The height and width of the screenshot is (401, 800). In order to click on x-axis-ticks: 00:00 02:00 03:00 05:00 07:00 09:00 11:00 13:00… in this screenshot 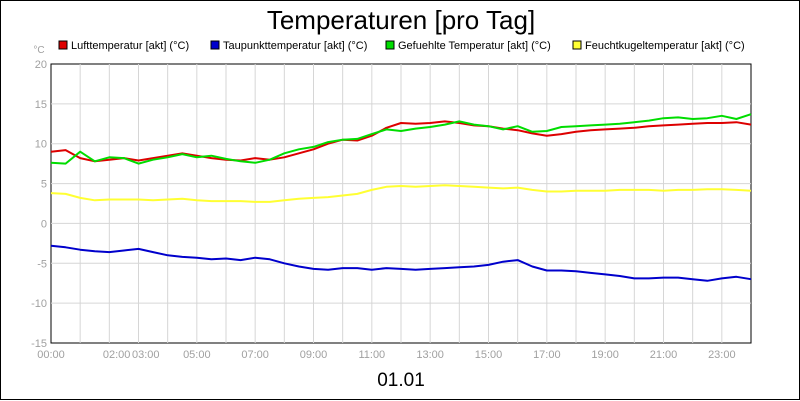, I will do `click(386, 355)`.